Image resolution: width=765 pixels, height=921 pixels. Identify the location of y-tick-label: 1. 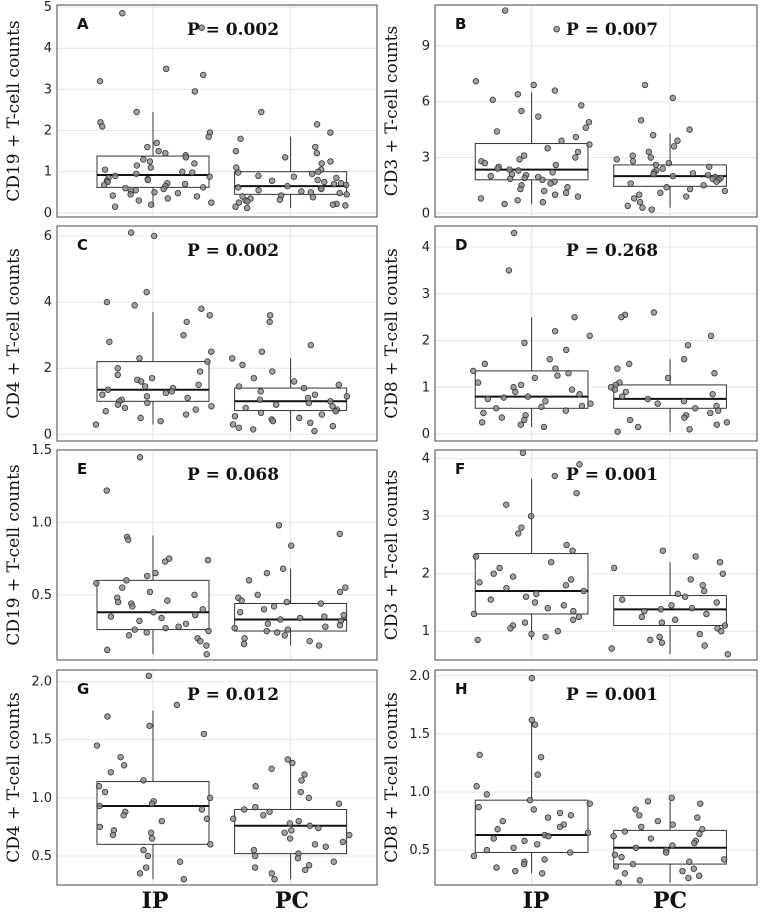
(48, 172).